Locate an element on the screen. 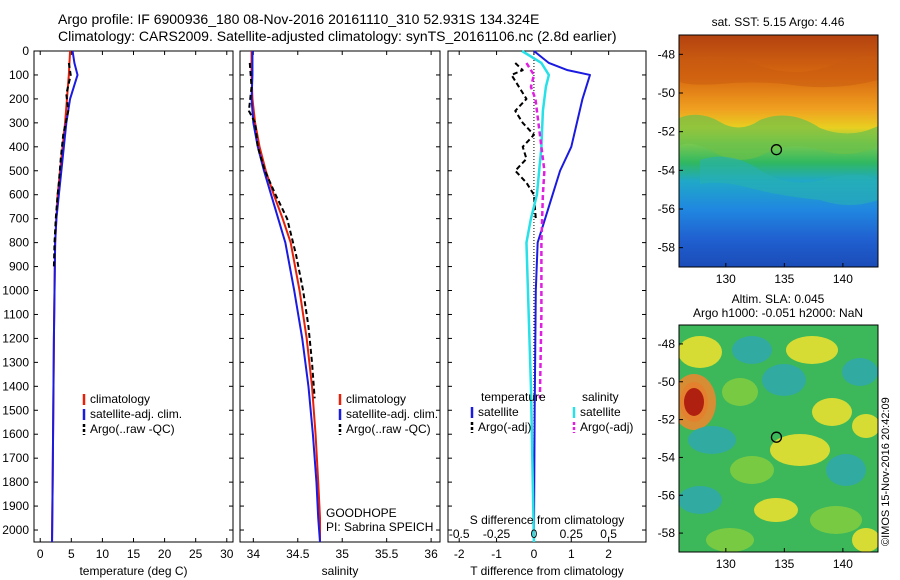 The height and width of the screenshot is (580, 900). x-tick-label: 25 is located at coordinates (196, 554).